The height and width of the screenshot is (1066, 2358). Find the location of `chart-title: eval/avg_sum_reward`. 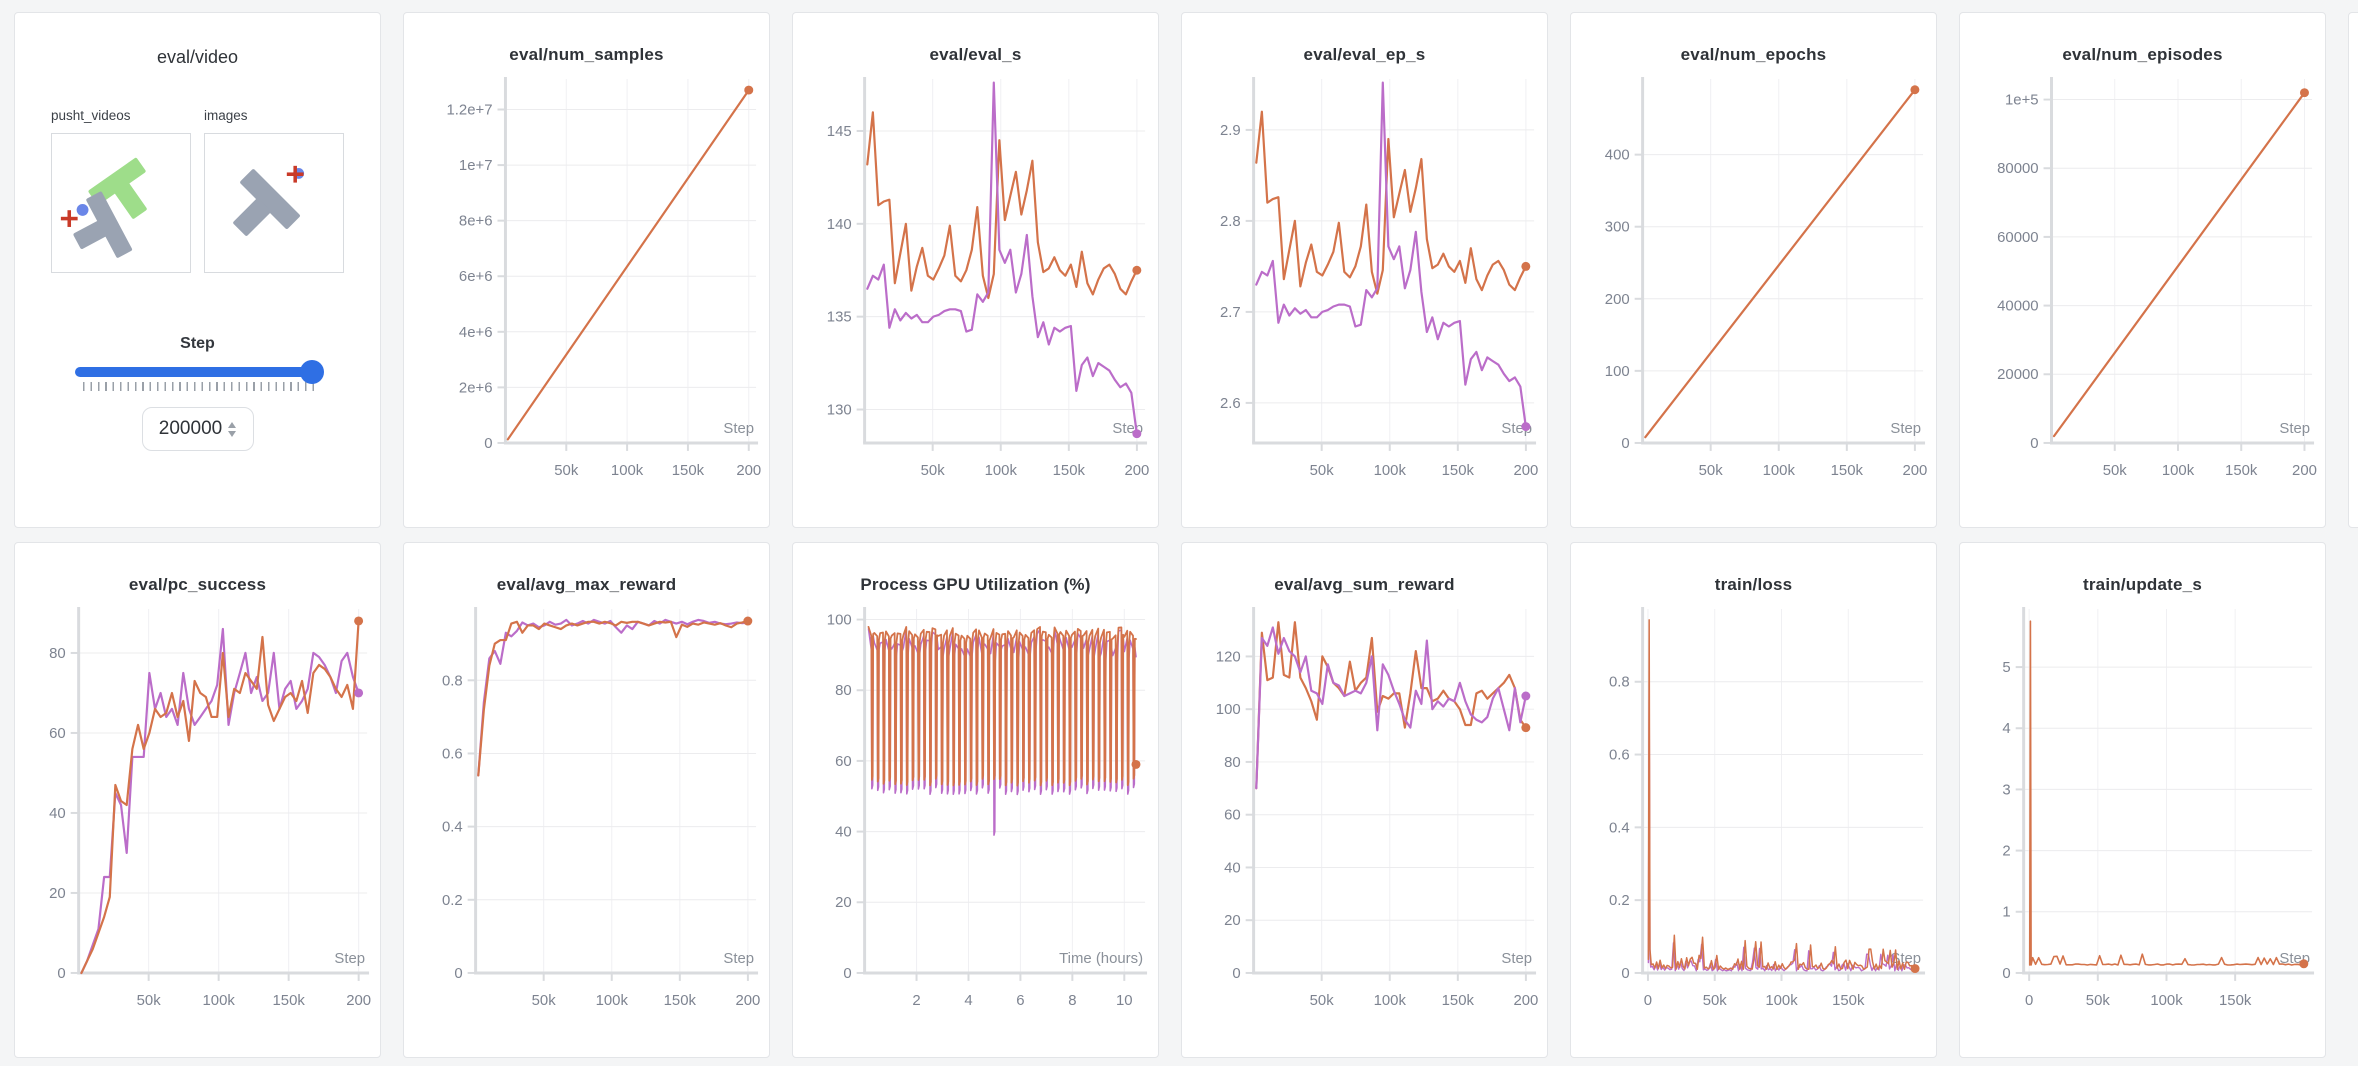

chart-title: eval/avg_sum_reward is located at coordinates (1364, 584).